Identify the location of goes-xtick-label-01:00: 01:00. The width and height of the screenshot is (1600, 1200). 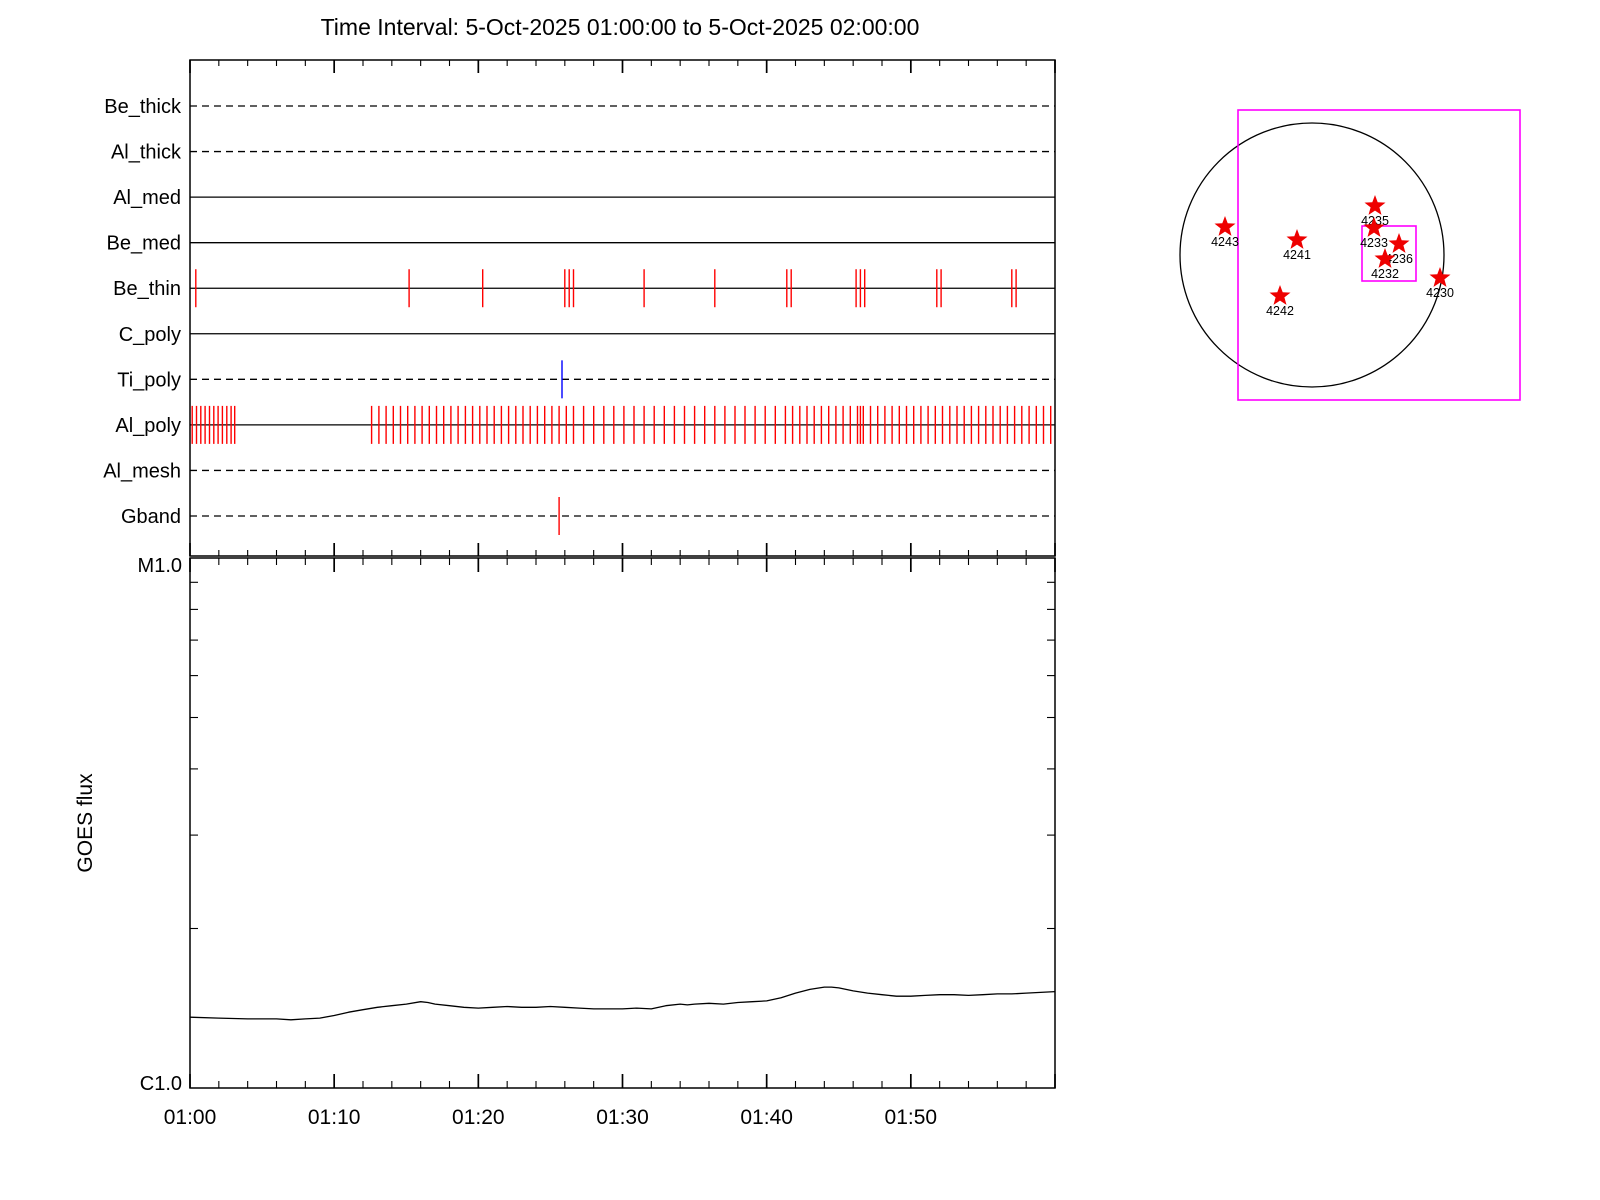
(190, 1117).